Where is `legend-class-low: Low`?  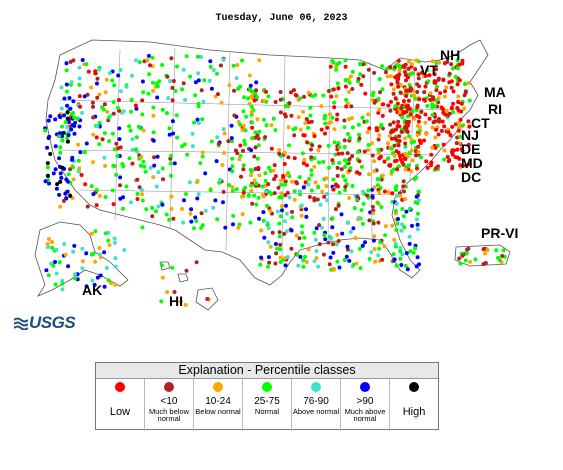
legend-class-low: Low is located at coordinates (120, 405).